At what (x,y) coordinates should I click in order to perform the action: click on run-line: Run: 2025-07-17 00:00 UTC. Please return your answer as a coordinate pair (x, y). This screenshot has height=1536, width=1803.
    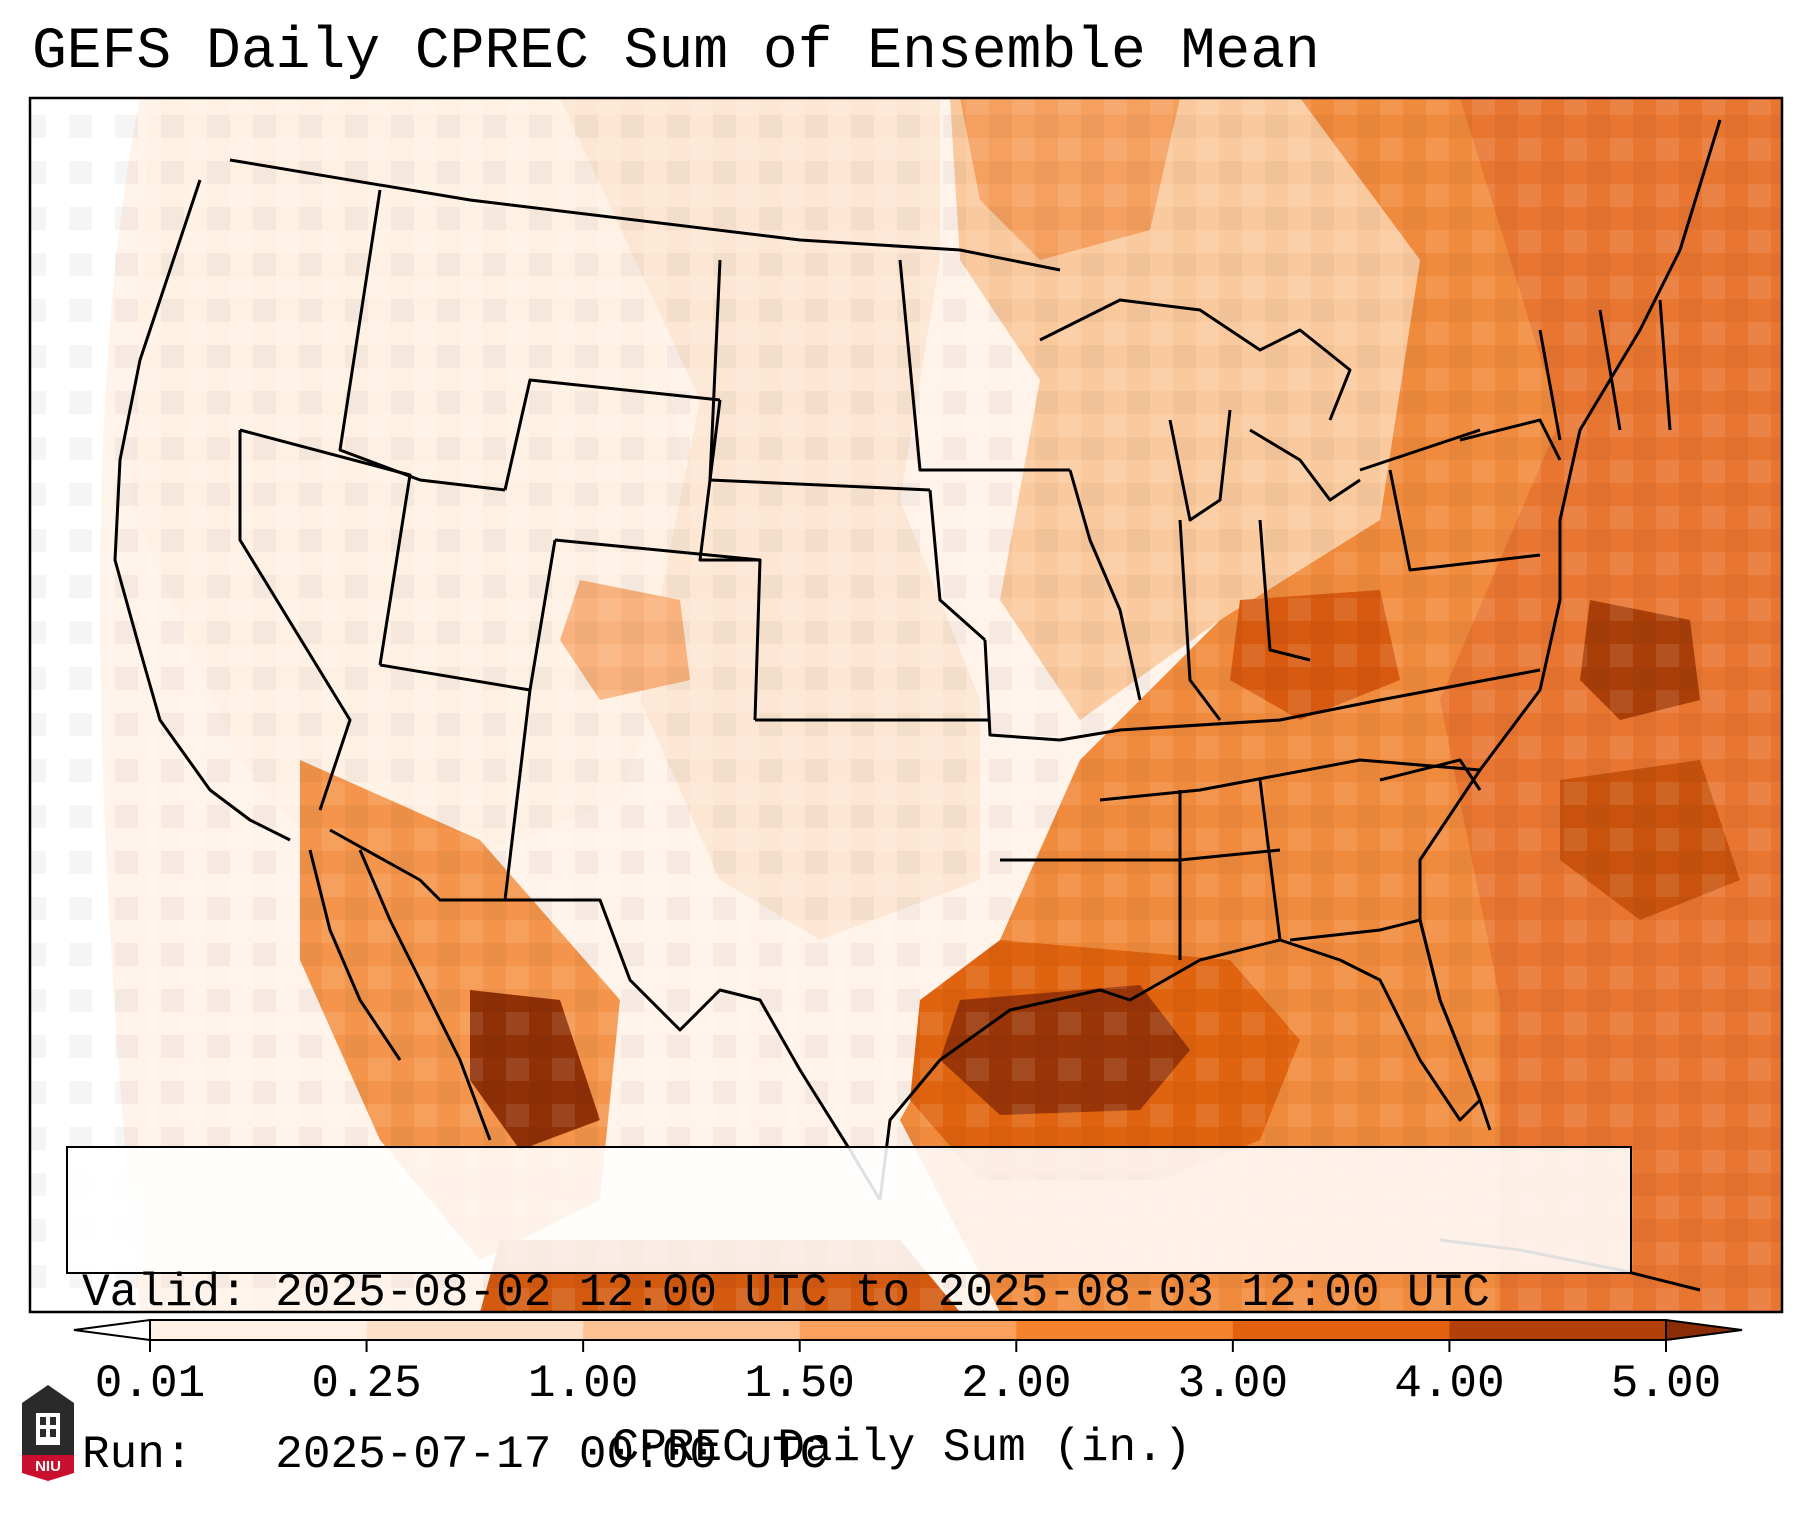
    Looking at the image, I should click on (849, 1455).